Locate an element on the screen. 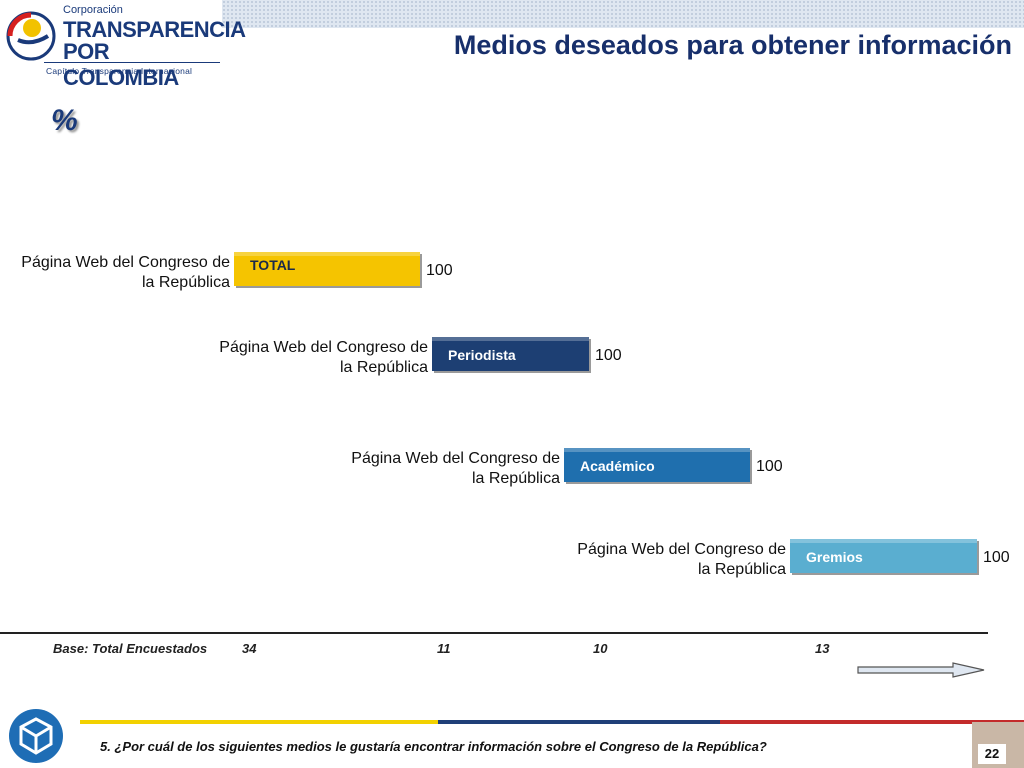  arrow-right-icon is located at coordinates (921, 670).